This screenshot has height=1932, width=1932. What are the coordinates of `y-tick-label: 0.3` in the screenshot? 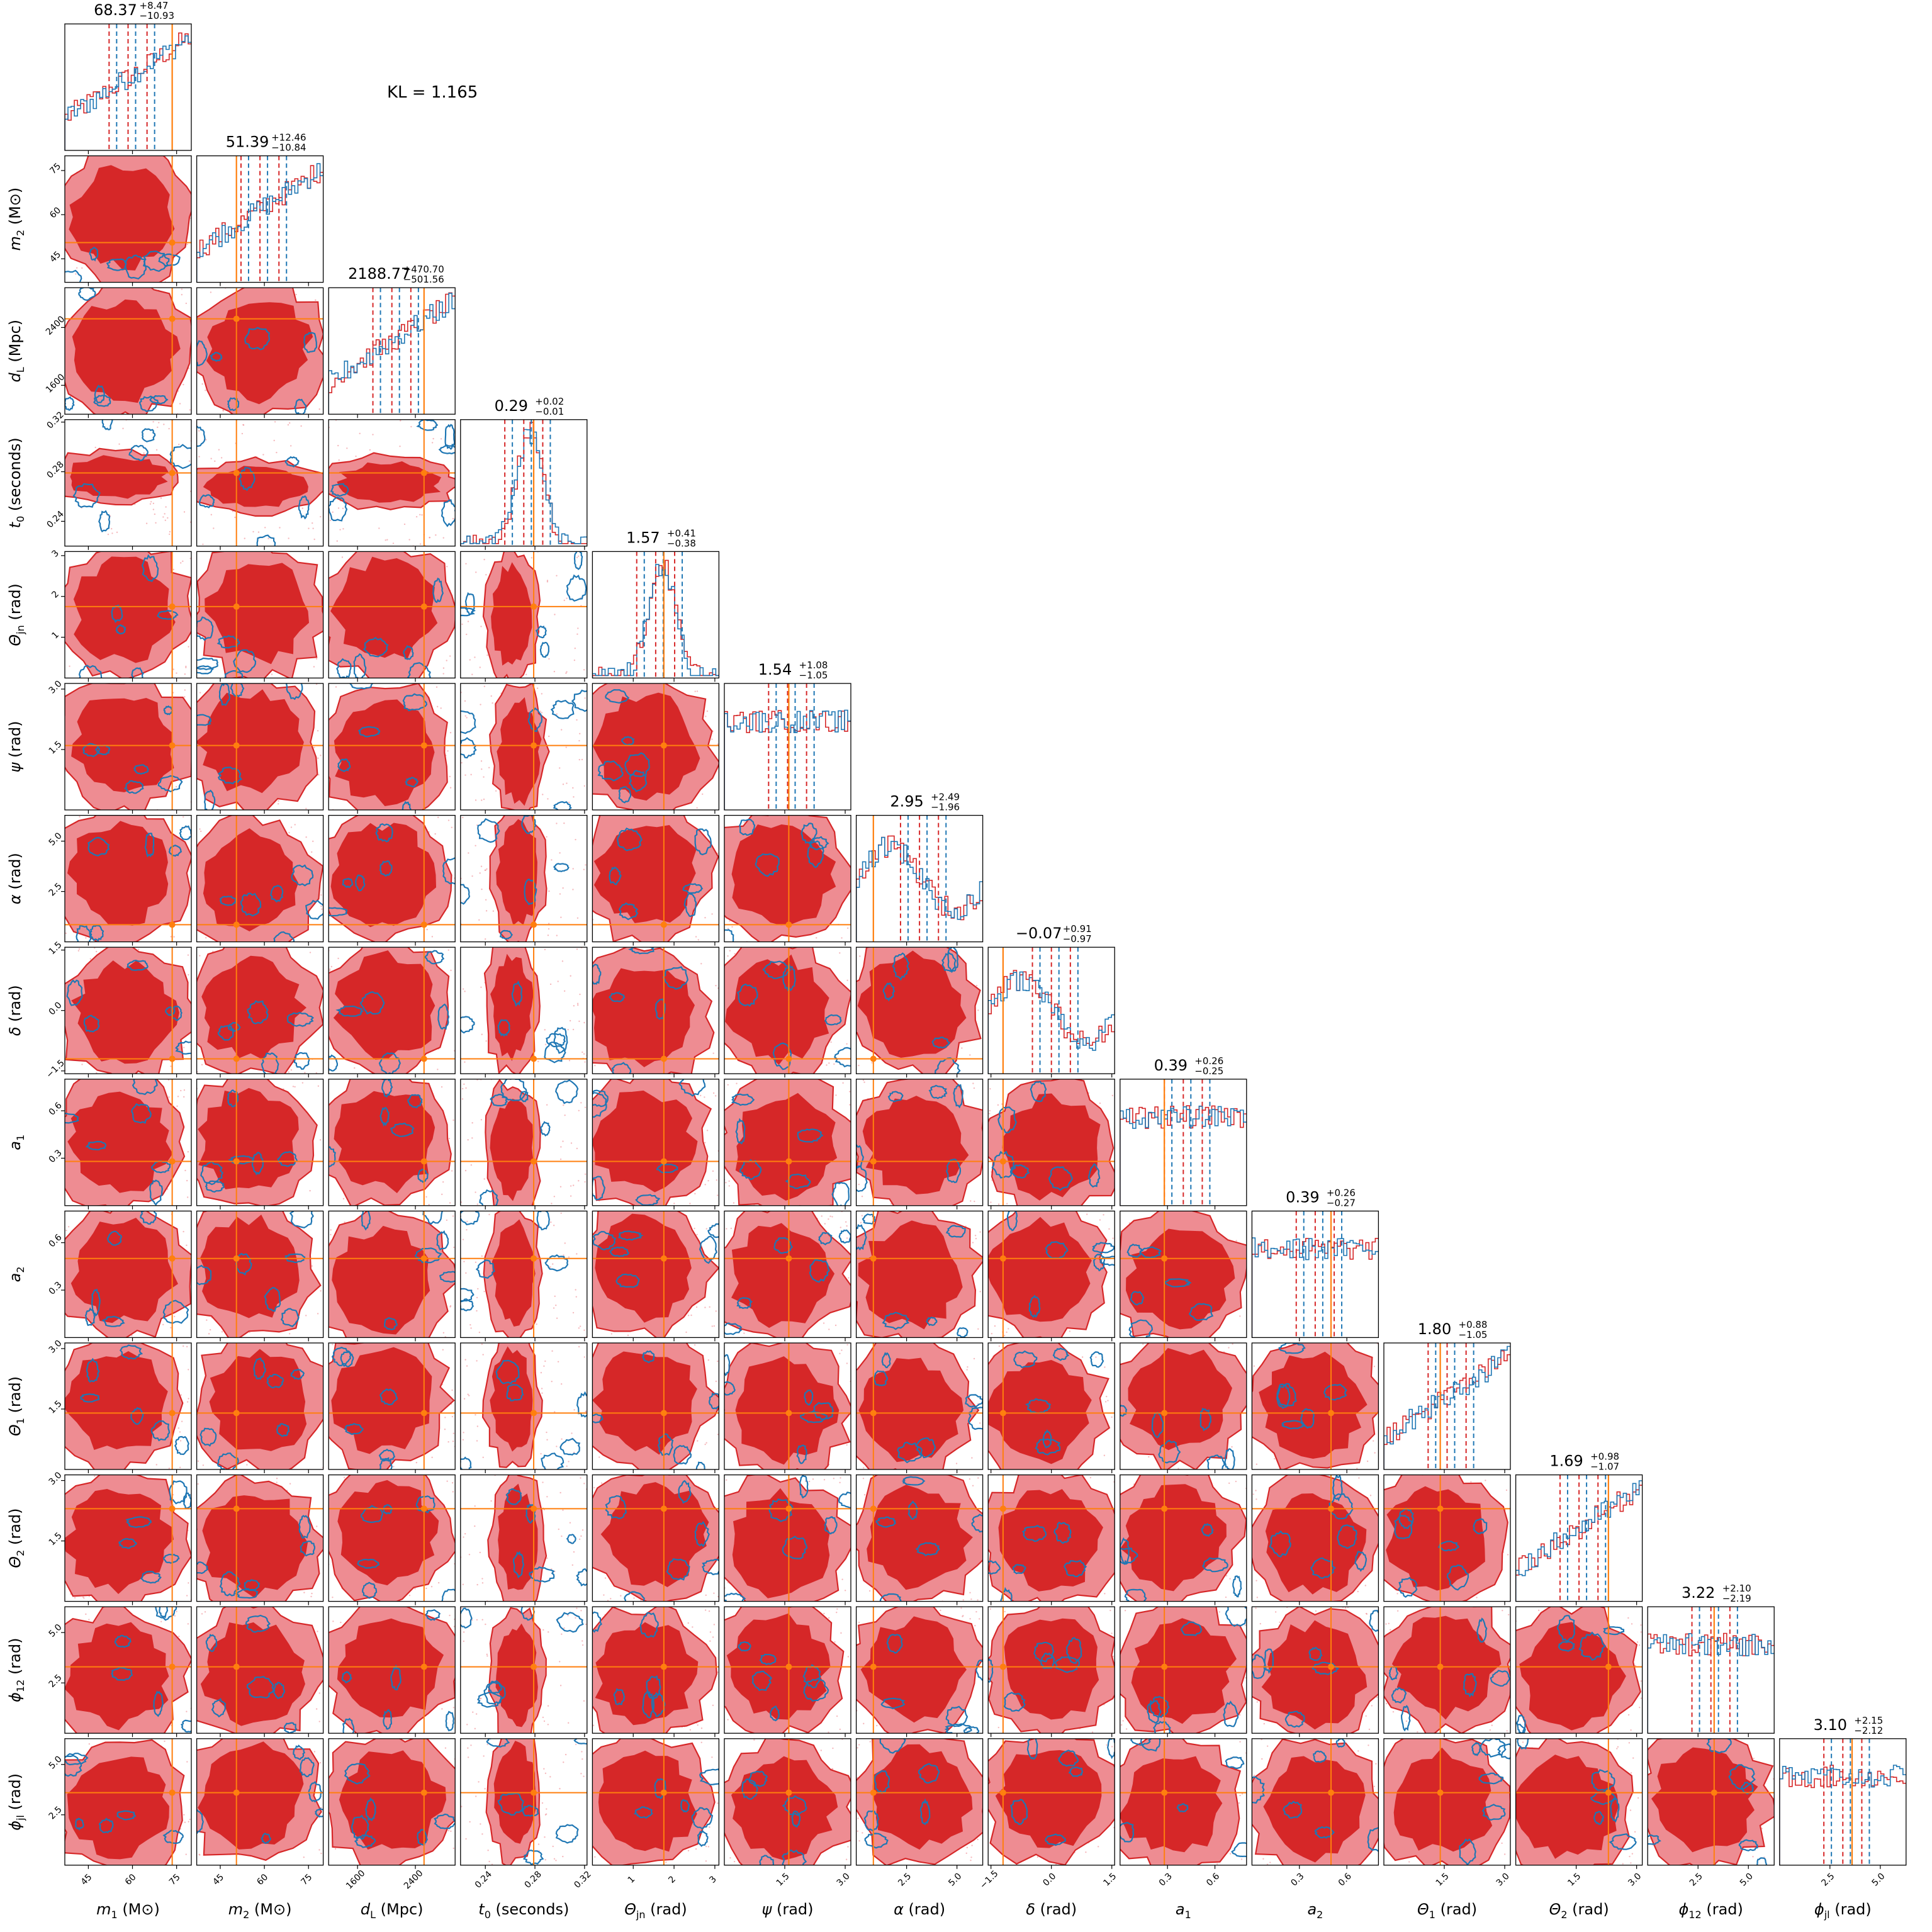 It's located at (55, 1156).